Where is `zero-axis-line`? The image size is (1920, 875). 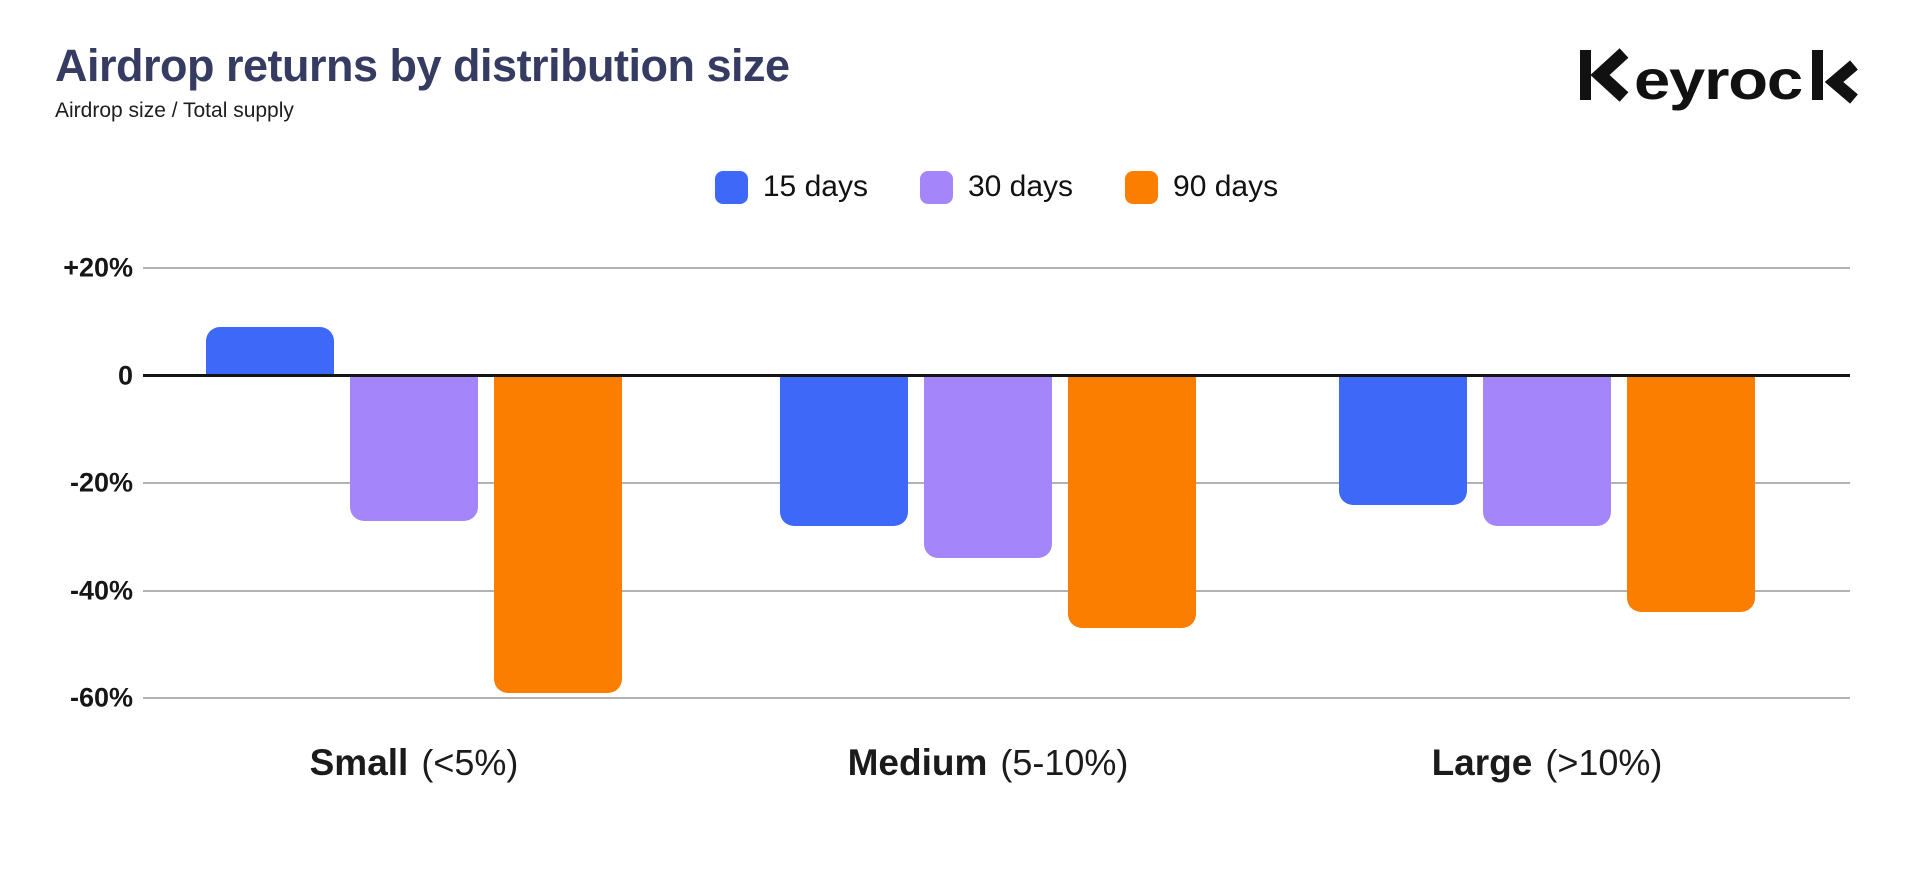
zero-axis-line is located at coordinates (996, 375).